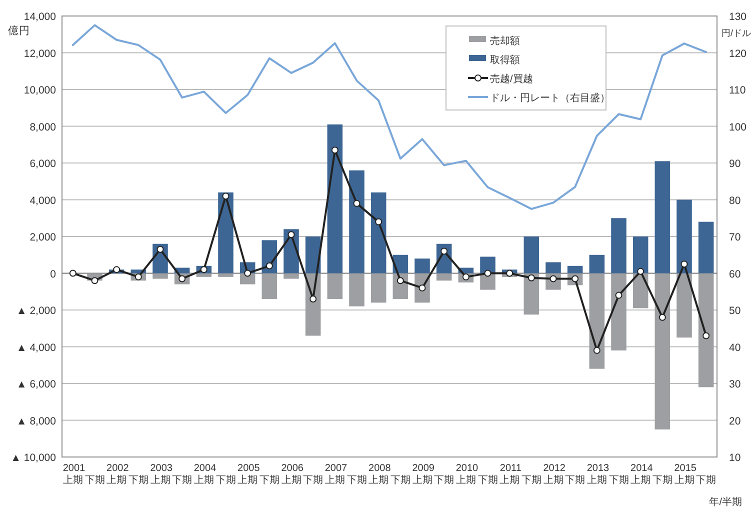  I want to click on x-tick-label: 2009 上期, so click(423, 474).